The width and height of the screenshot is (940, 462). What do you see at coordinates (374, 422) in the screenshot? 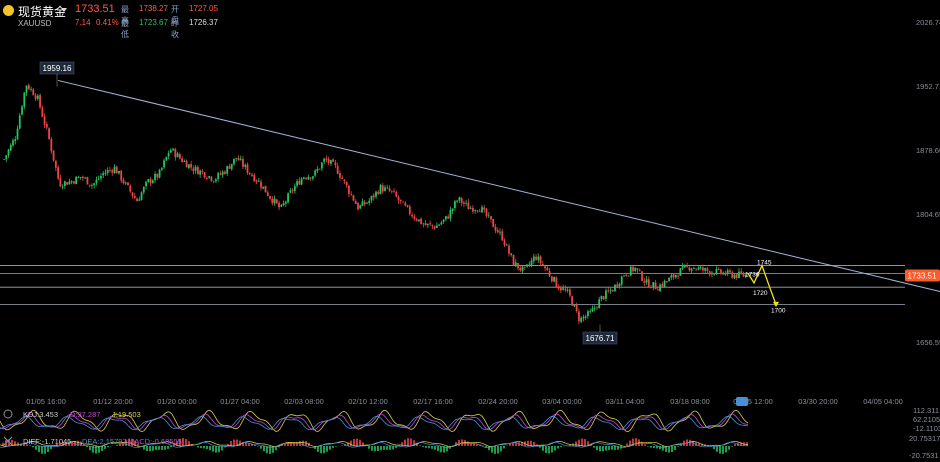
I see `kdj-d-line` at bounding box center [374, 422].